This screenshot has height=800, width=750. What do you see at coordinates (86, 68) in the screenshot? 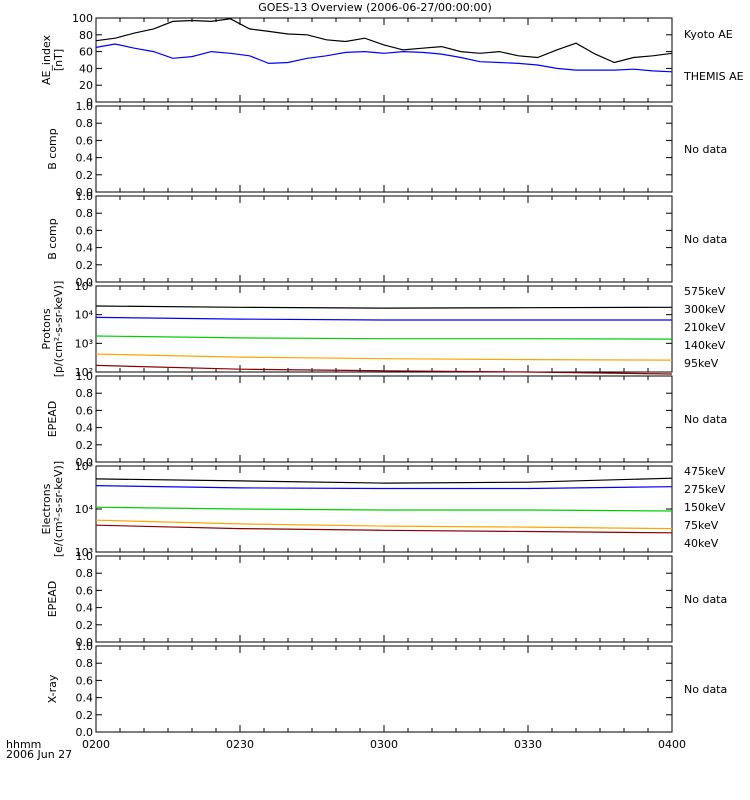
I see `y-tick-label: 40` at bounding box center [86, 68].